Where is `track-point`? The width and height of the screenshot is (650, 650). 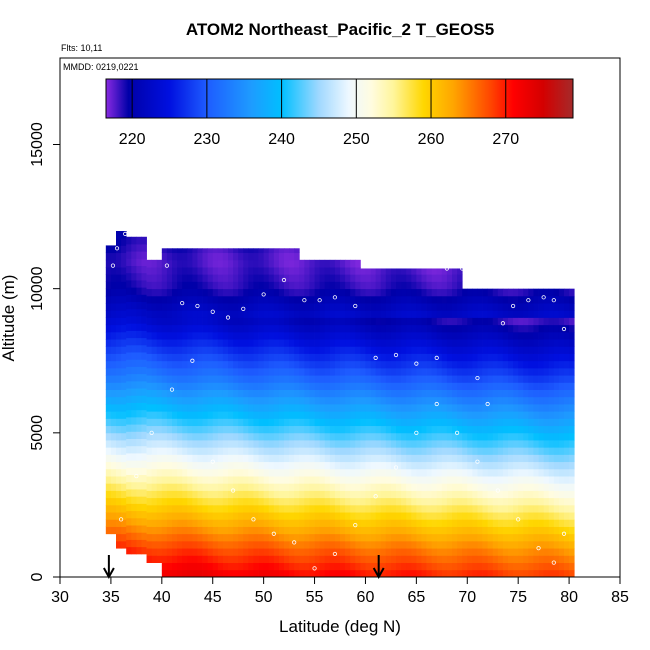
track-point is located at coordinates (436, 357).